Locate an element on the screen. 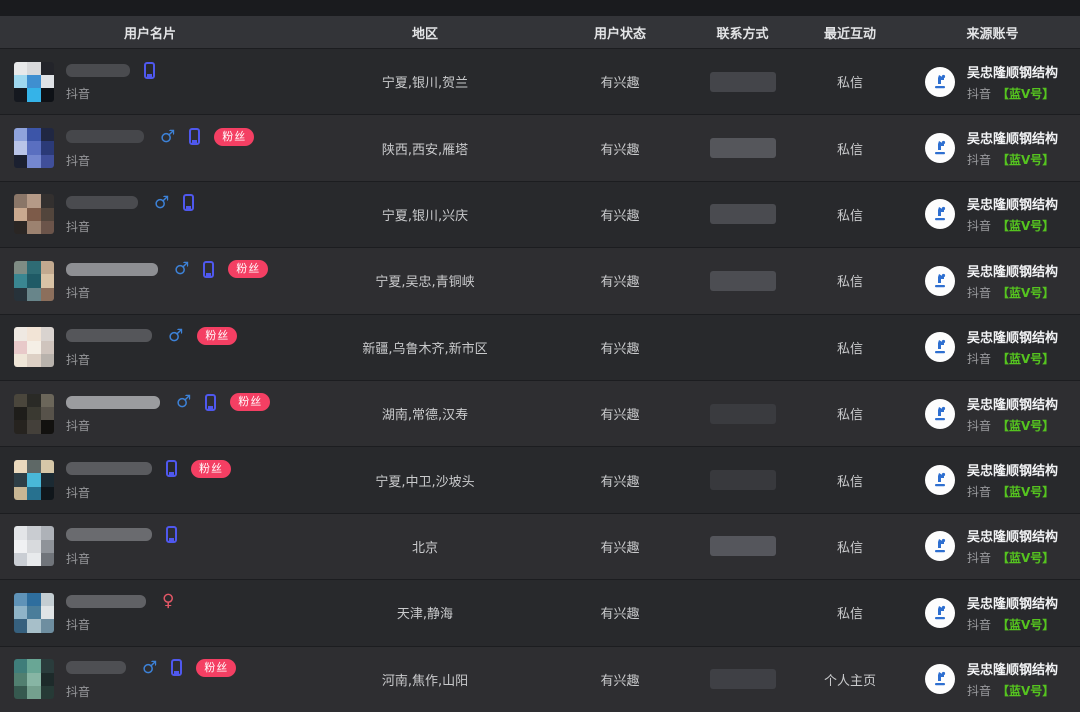 The width and height of the screenshot is (1080, 712). column-header-source-account: 来源账号 is located at coordinates (992, 34).